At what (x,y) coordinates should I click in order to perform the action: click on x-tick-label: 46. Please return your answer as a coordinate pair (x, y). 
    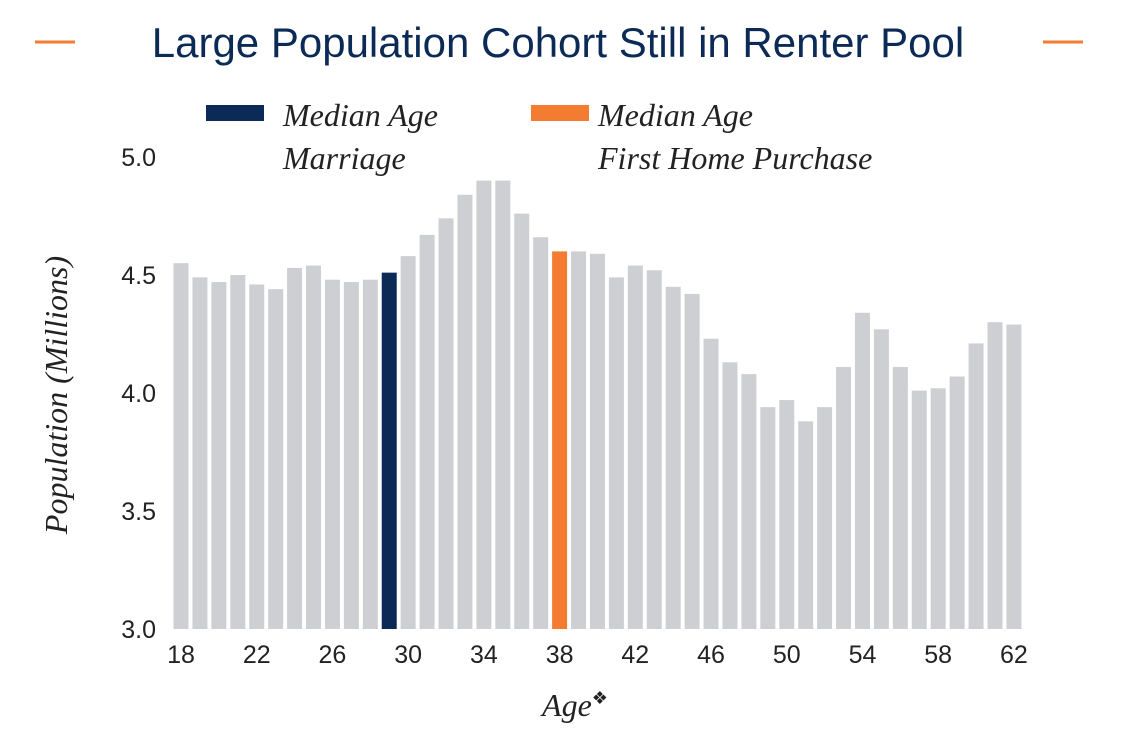
    Looking at the image, I should click on (711, 655).